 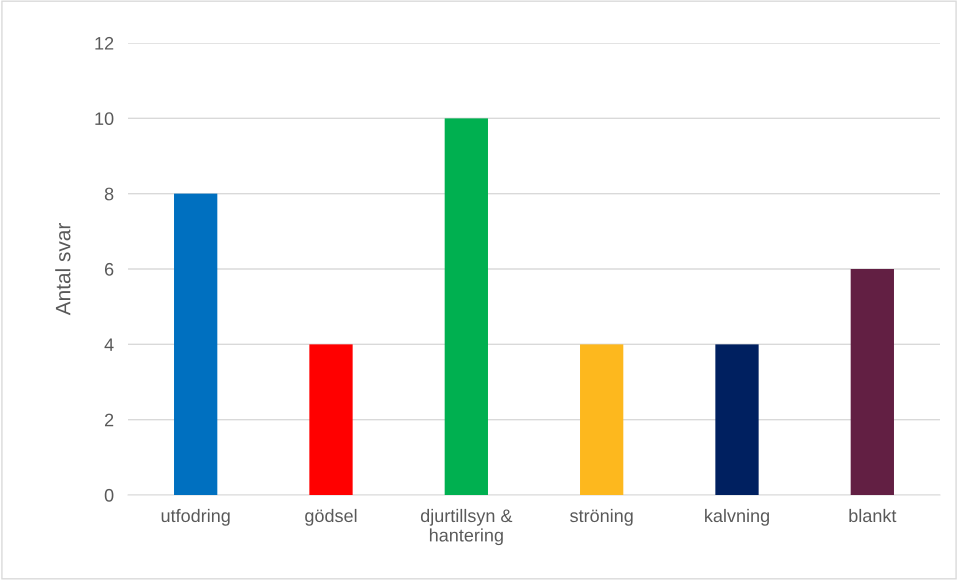 What do you see at coordinates (466, 527) in the screenshot?
I see `x-tick-label: djurtillsyn & hantering` at bounding box center [466, 527].